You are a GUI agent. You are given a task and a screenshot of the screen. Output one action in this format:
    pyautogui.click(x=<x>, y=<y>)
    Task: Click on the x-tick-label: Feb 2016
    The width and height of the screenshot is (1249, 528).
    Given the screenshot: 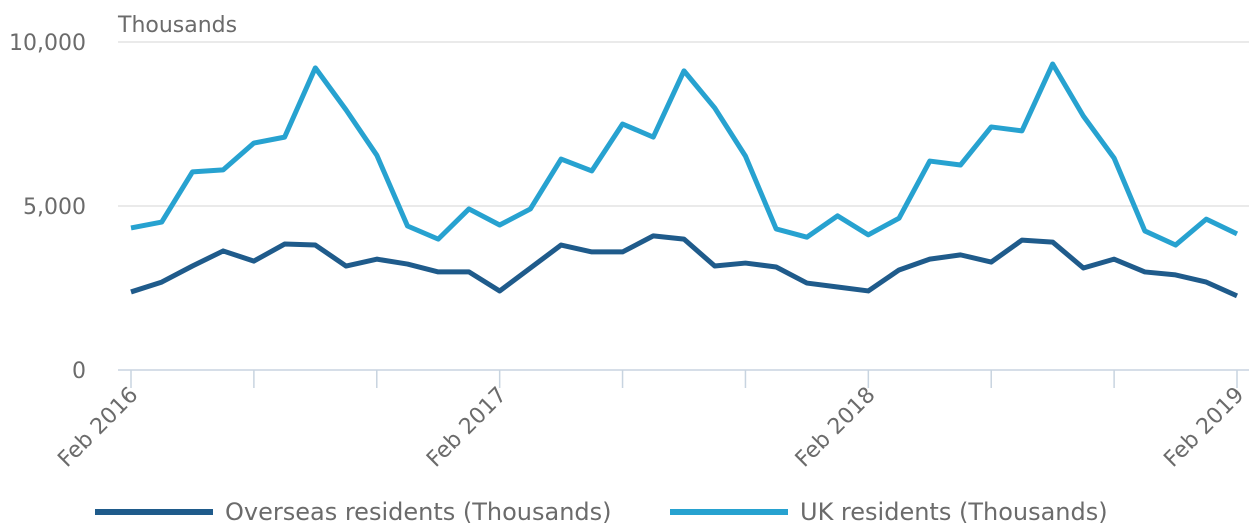 What is the action you would take?
    pyautogui.click(x=98, y=428)
    